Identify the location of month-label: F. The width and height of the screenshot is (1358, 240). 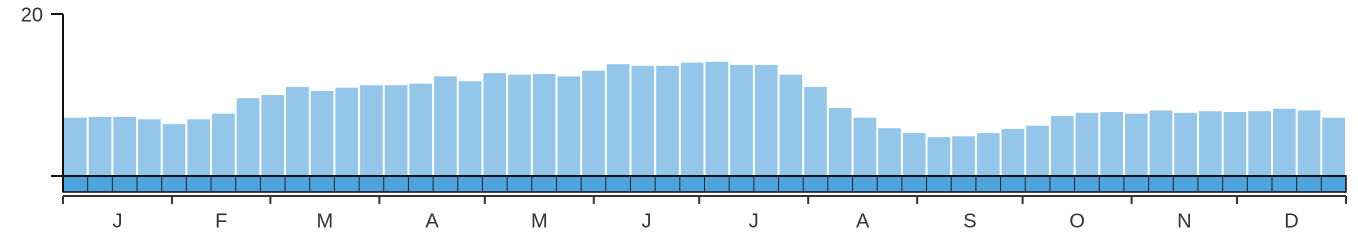
(221, 221).